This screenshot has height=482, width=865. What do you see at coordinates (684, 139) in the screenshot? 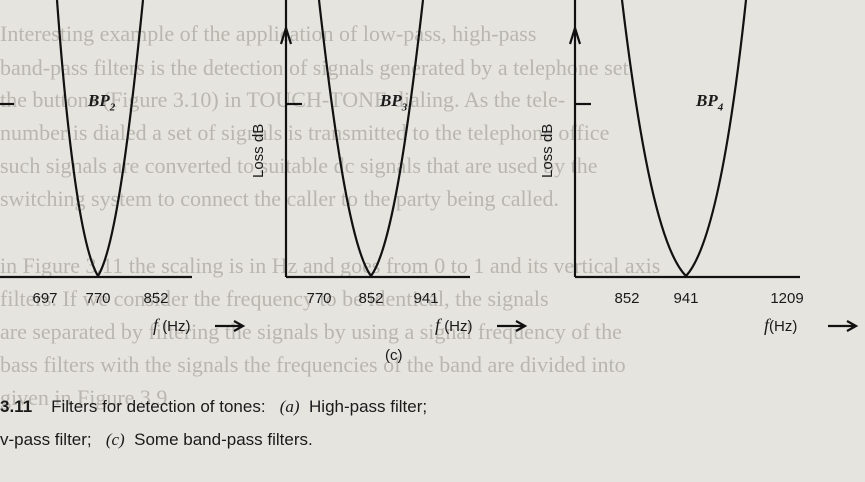
I see `bp4-curve` at bounding box center [684, 139].